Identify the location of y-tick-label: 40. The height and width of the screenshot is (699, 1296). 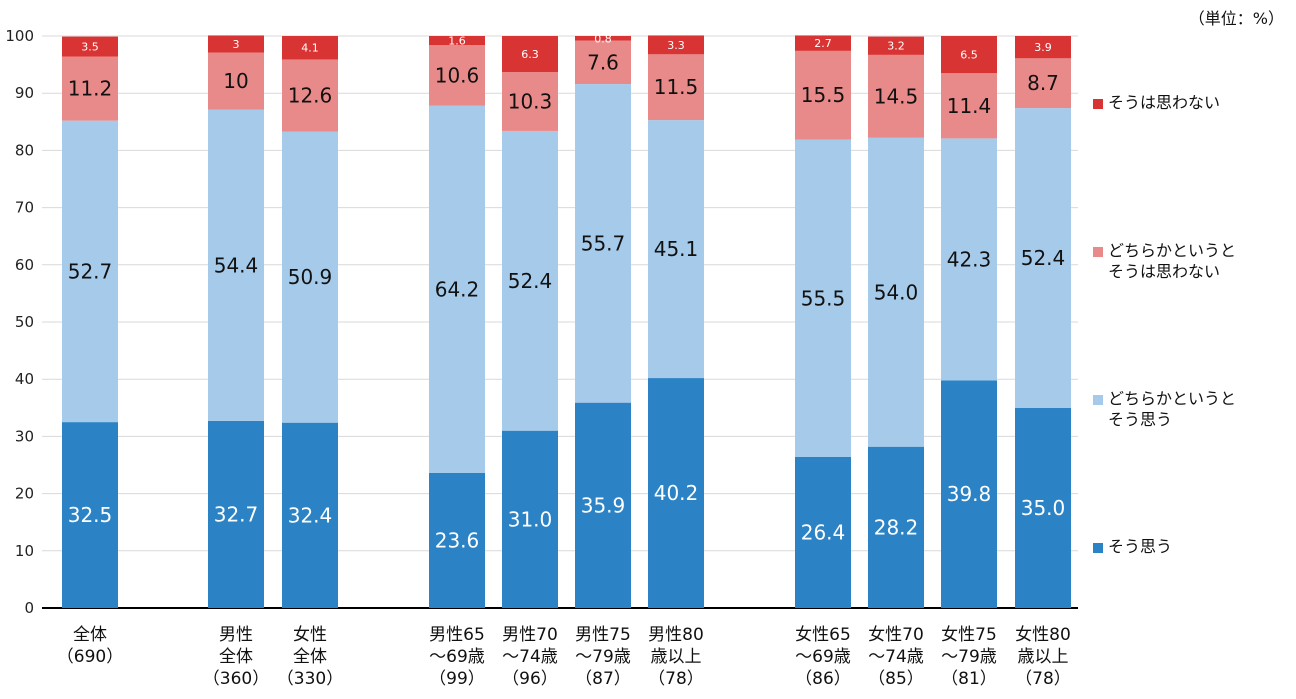
(24, 379).